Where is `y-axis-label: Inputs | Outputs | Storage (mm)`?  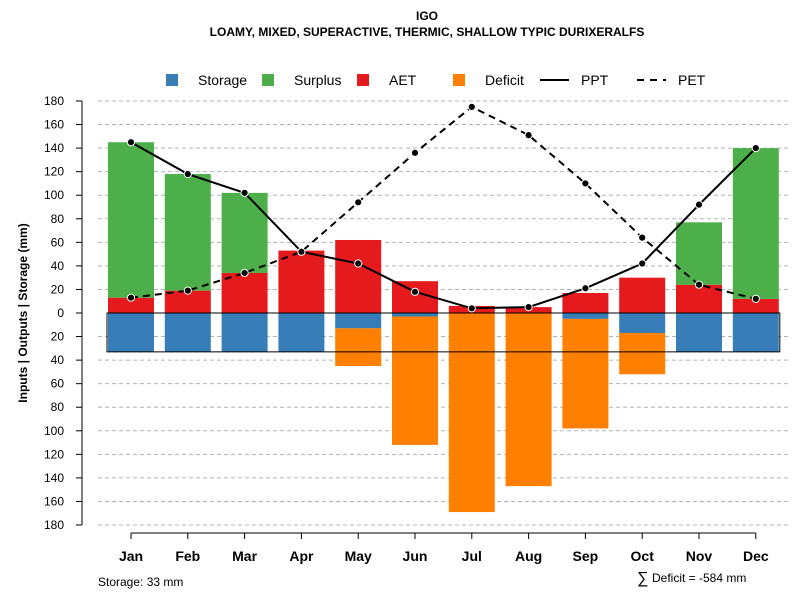
y-axis-label: Inputs | Outputs | Storage (mm) is located at coordinates (23, 312).